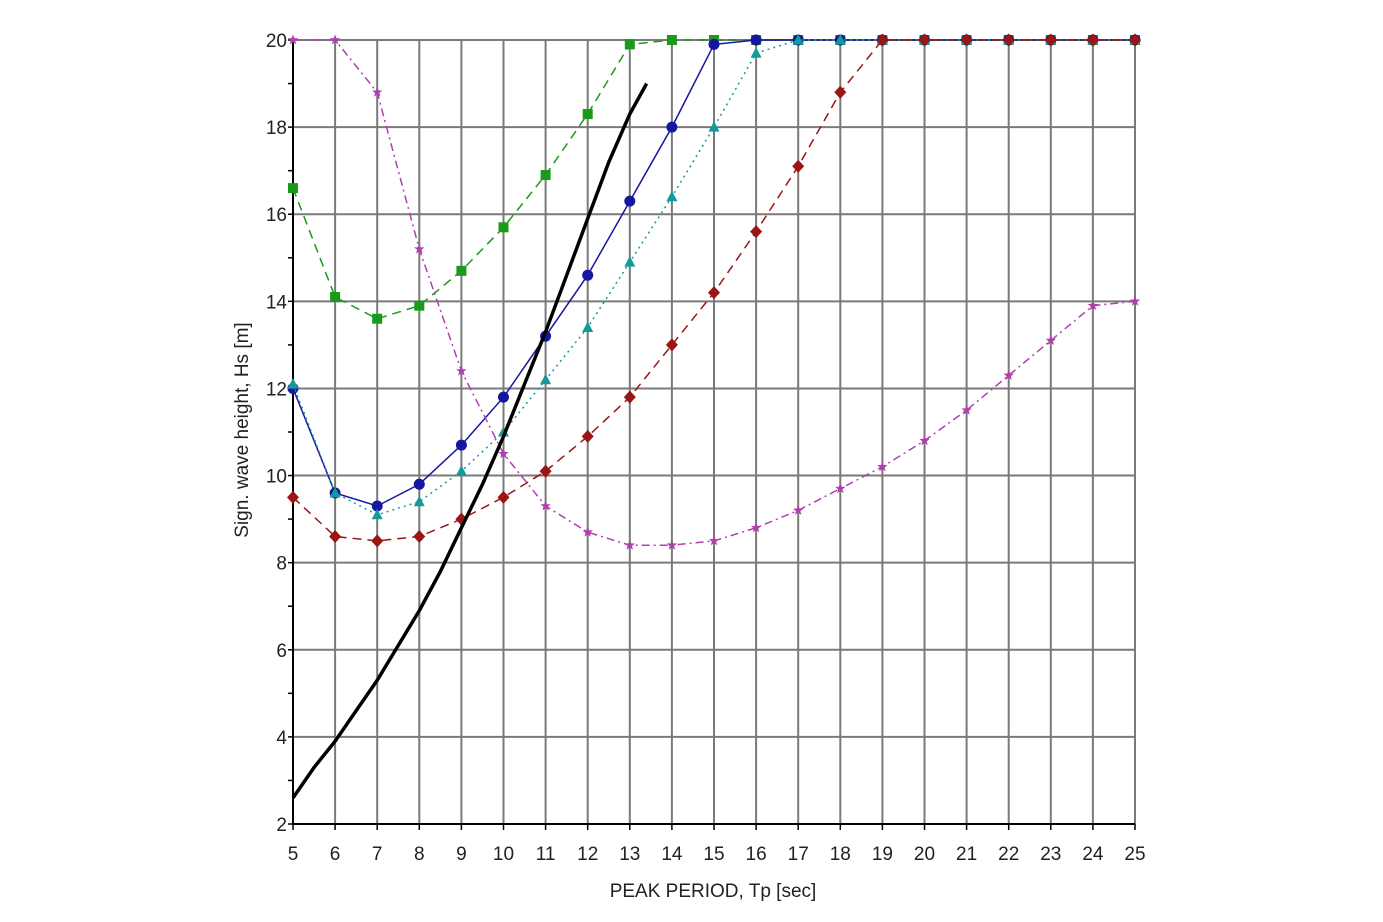 Image resolution: width=1383 pixels, height=922 pixels. What do you see at coordinates (1134, 854) in the screenshot?
I see `x-tick-label: 25` at bounding box center [1134, 854].